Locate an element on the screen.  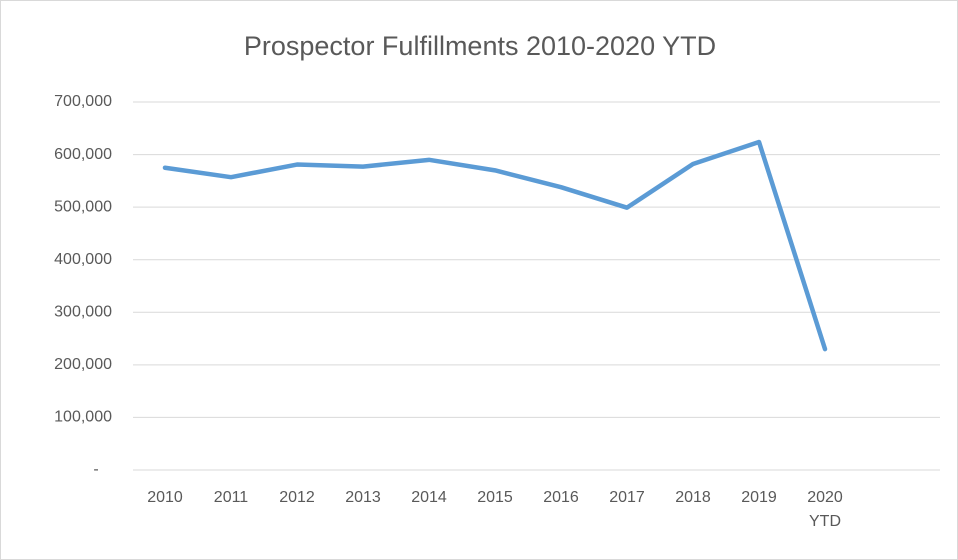
y-tick-label: 400,000 is located at coordinates (83, 259).